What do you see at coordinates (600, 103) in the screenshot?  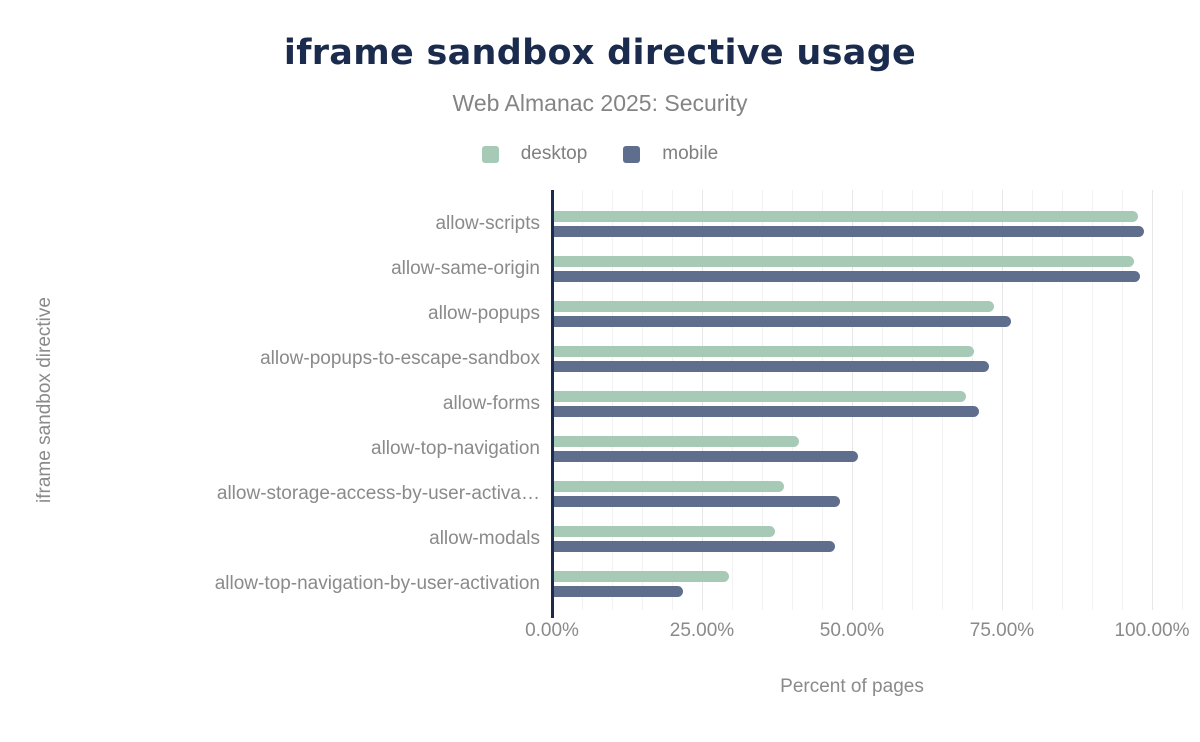 I see `chart-subtitle: Web Almanac 2025: Security` at bounding box center [600, 103].